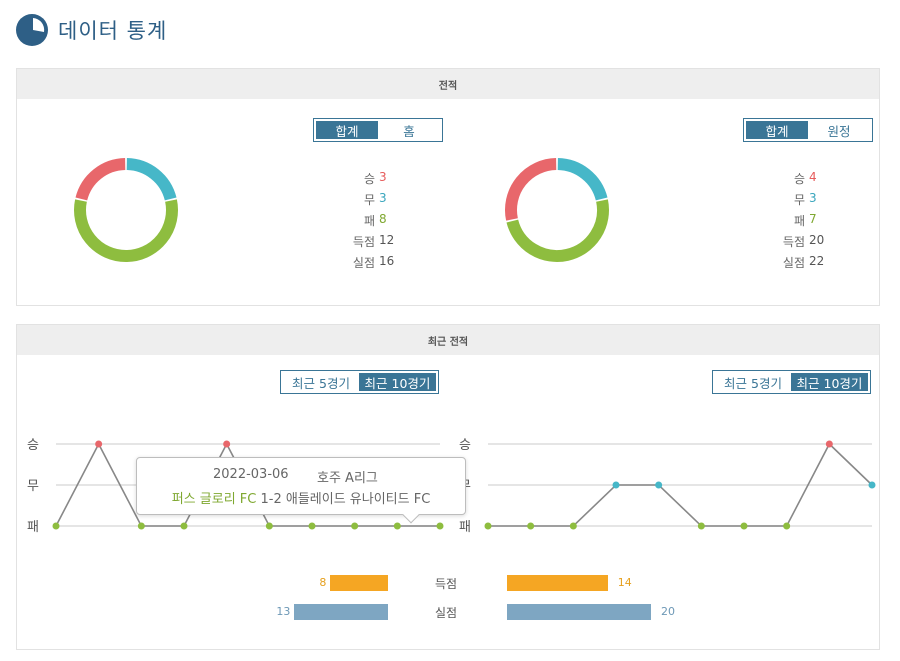  What do you see at coordinates (347, 130) in the screenshot?
I see `record-left-toggle-total: 합계` at bounding box center [347, 130].